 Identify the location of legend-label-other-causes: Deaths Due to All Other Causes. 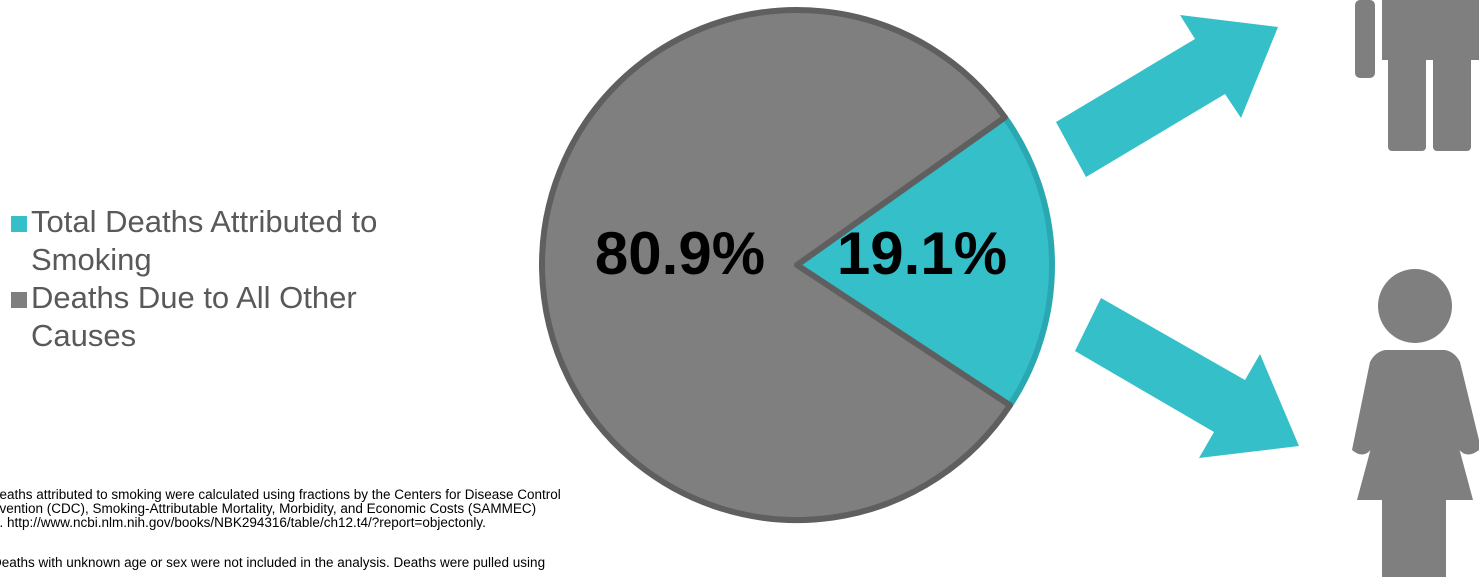
(194, 316).